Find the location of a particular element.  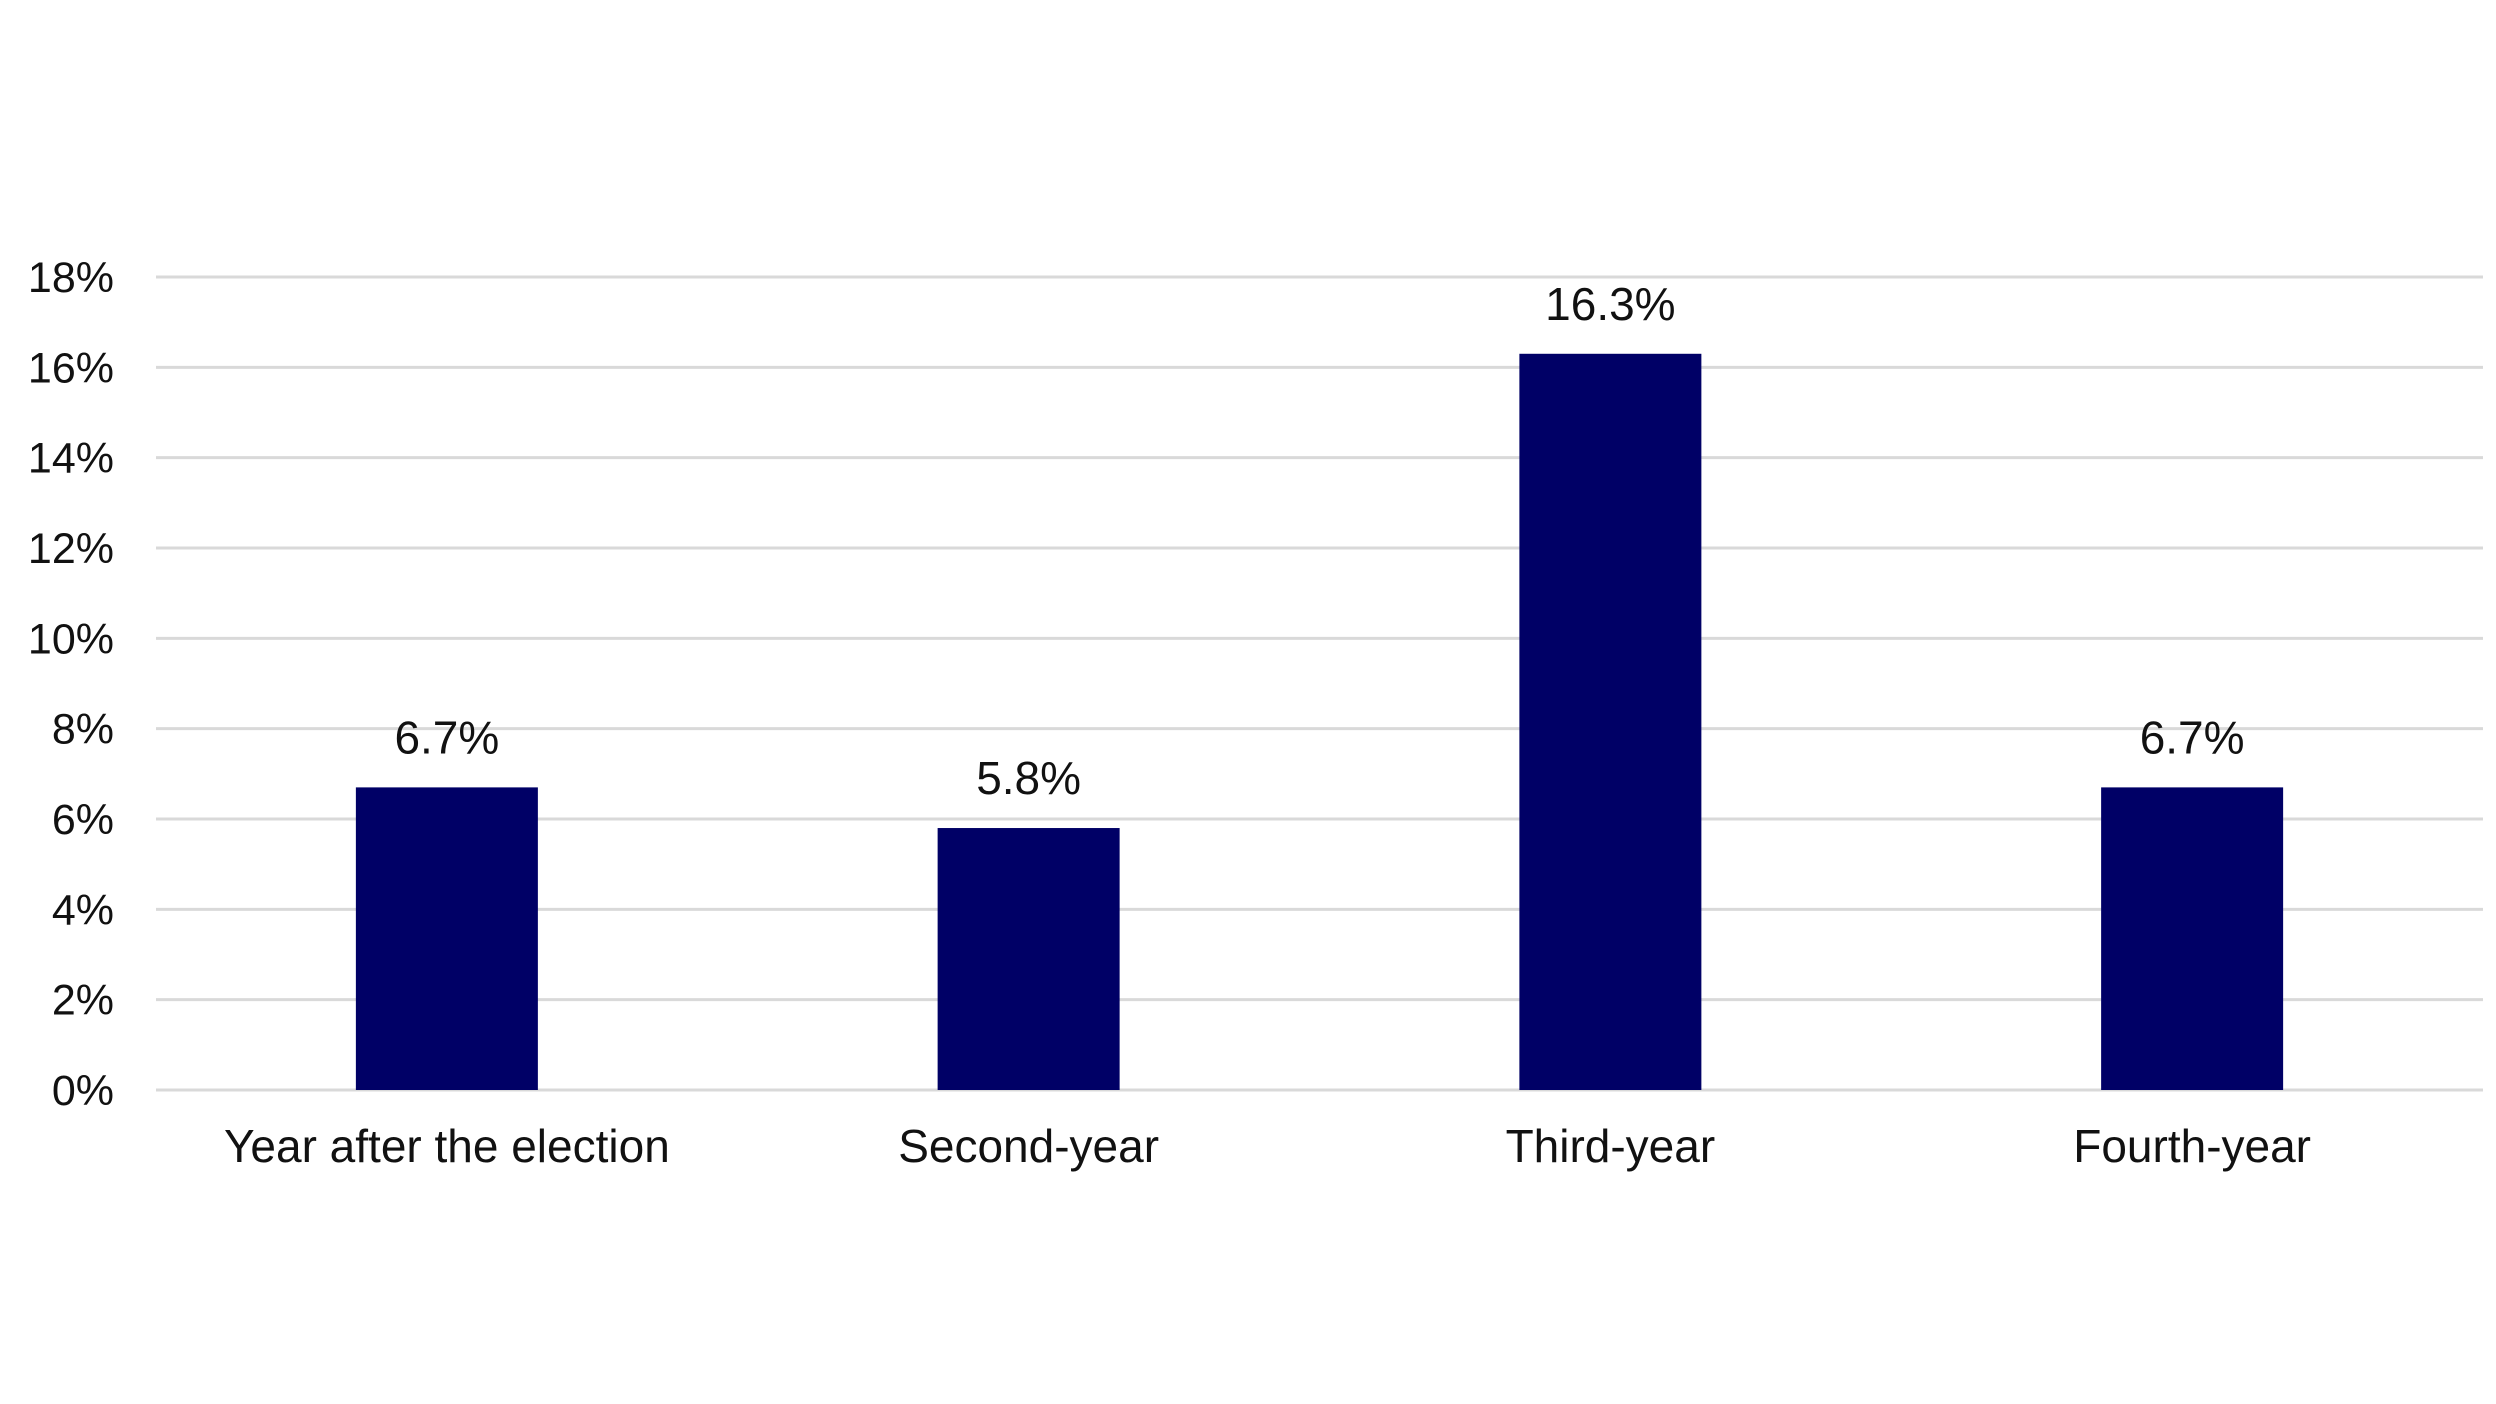

y-tick-label: 6% is located at coordinates (83, 820).